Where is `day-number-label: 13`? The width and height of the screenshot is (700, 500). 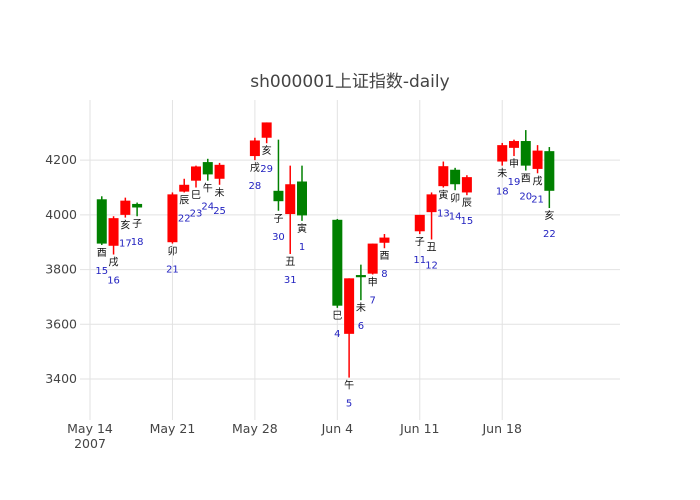
day-number-label: 13 is located at coordinates (443, 214).